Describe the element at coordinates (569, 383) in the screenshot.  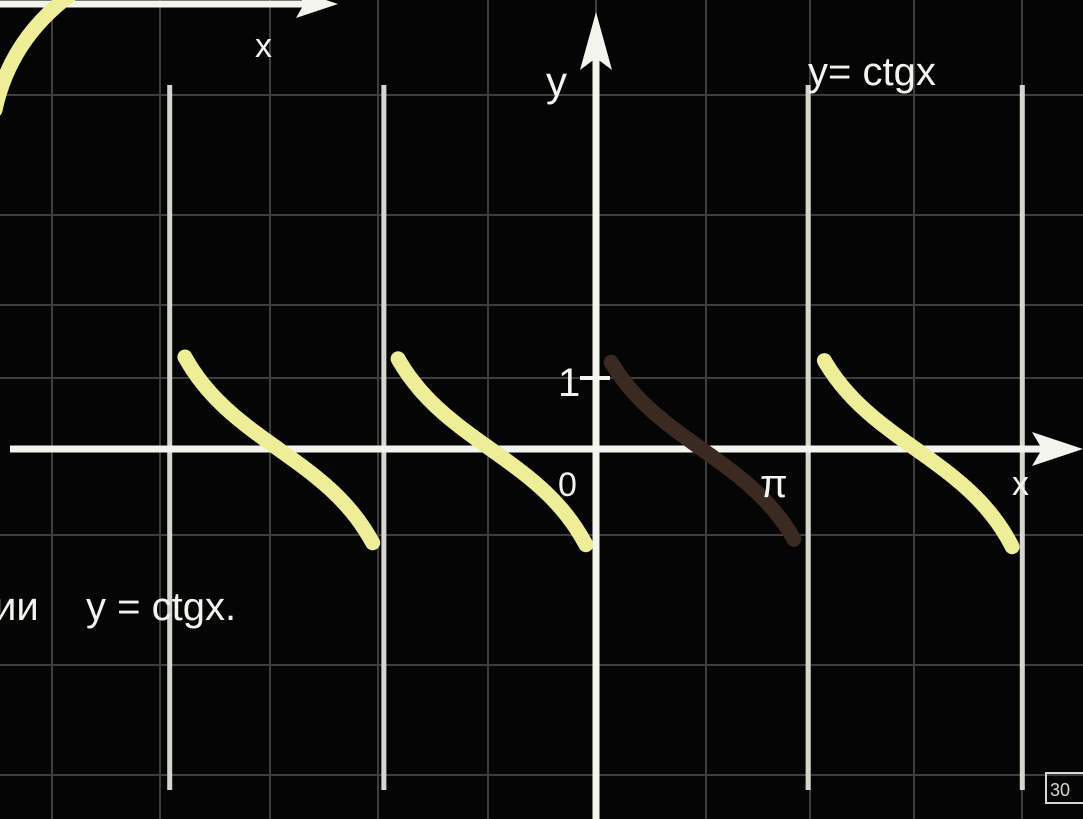
I see `y-tick-label-one: 1` at that location.